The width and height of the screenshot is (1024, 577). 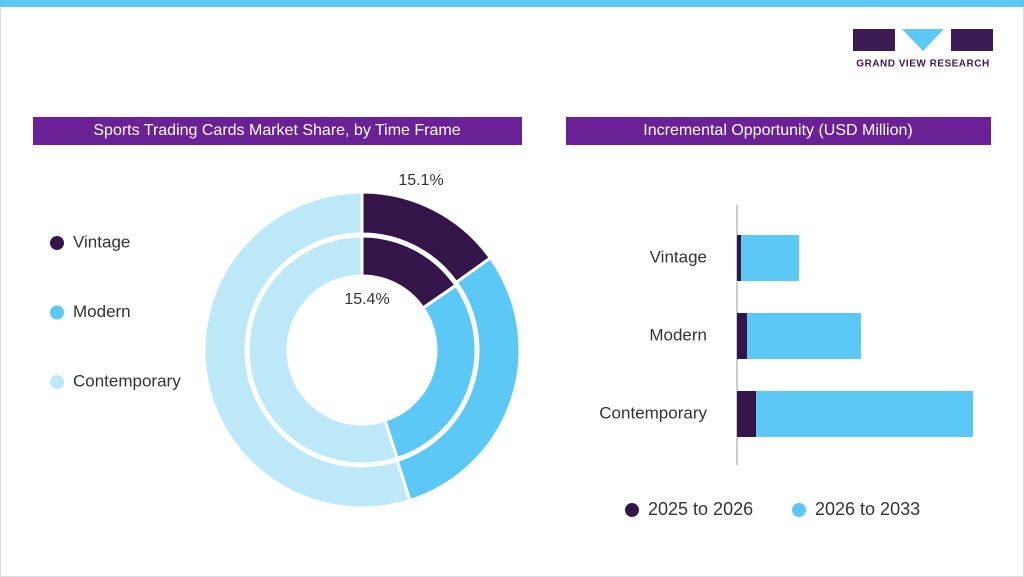 I want to click on logo-text: GRAND VIEW RESEARCH, so click(x=922, y=64).